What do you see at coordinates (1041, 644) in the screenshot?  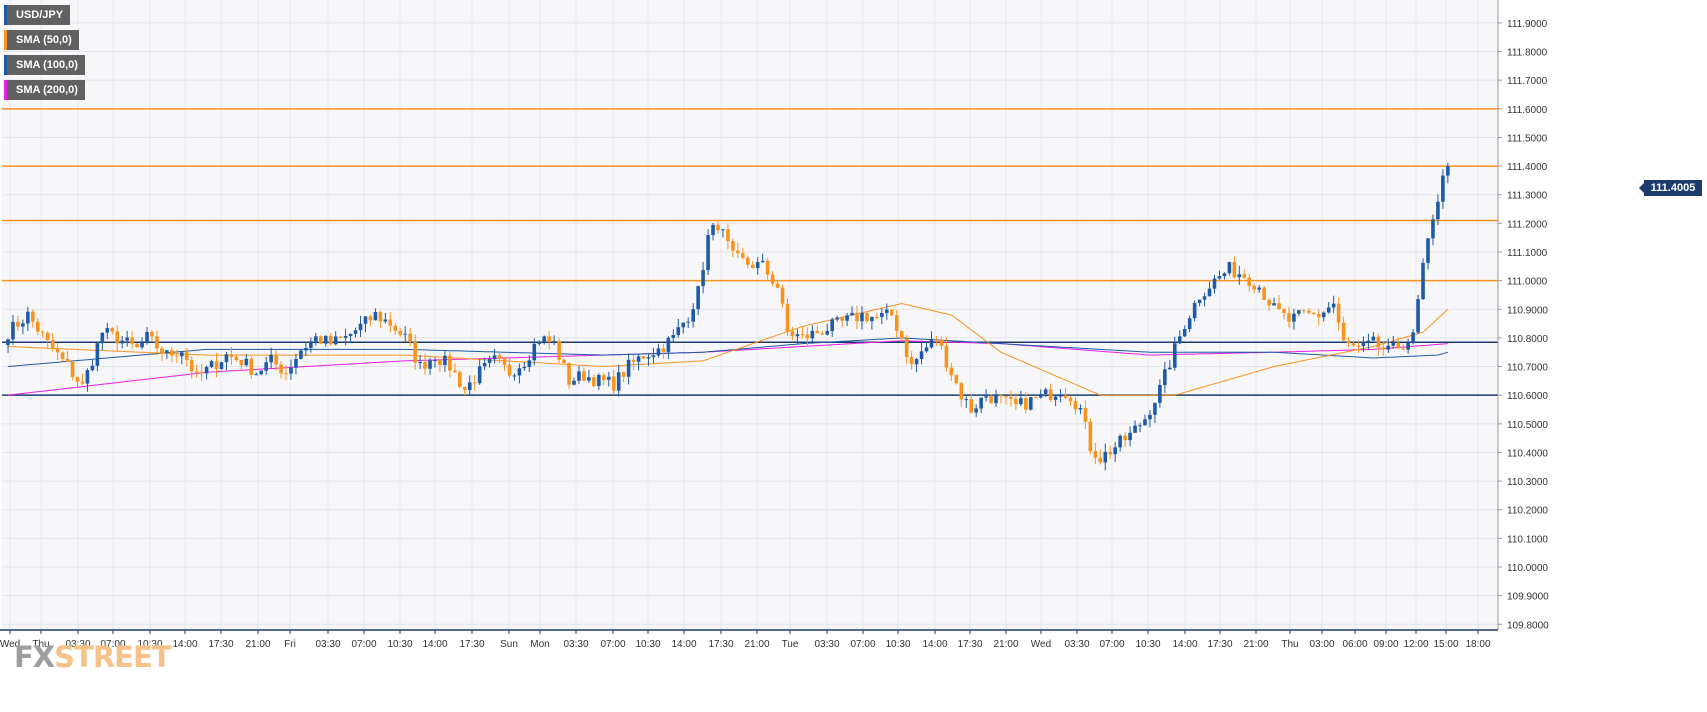 I see `time-tick-label: Wed` at bounding box center [1041, 644].